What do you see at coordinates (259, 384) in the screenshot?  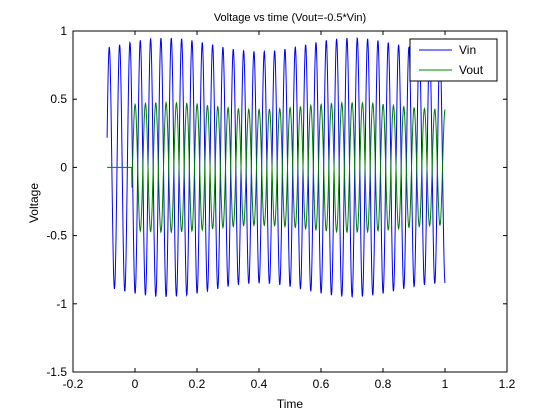 I see `x-tick-label: 0.4` at bounding box center [259, 384].